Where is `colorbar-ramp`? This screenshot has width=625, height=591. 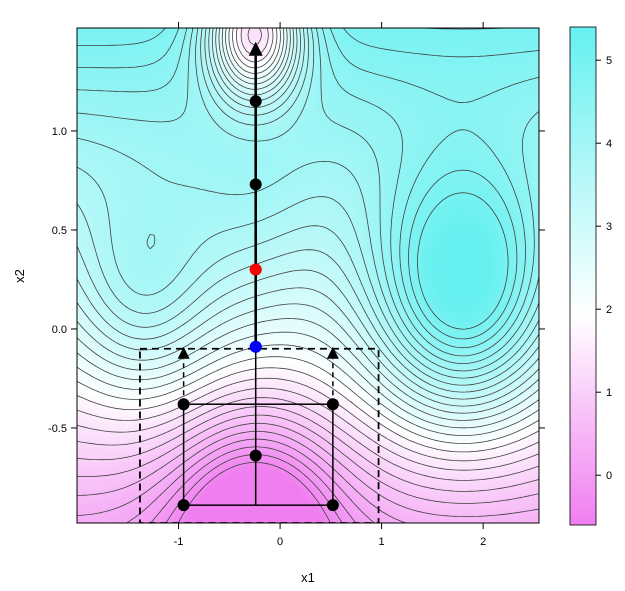
colorbar-ramp is located at coordinates (583, 276).